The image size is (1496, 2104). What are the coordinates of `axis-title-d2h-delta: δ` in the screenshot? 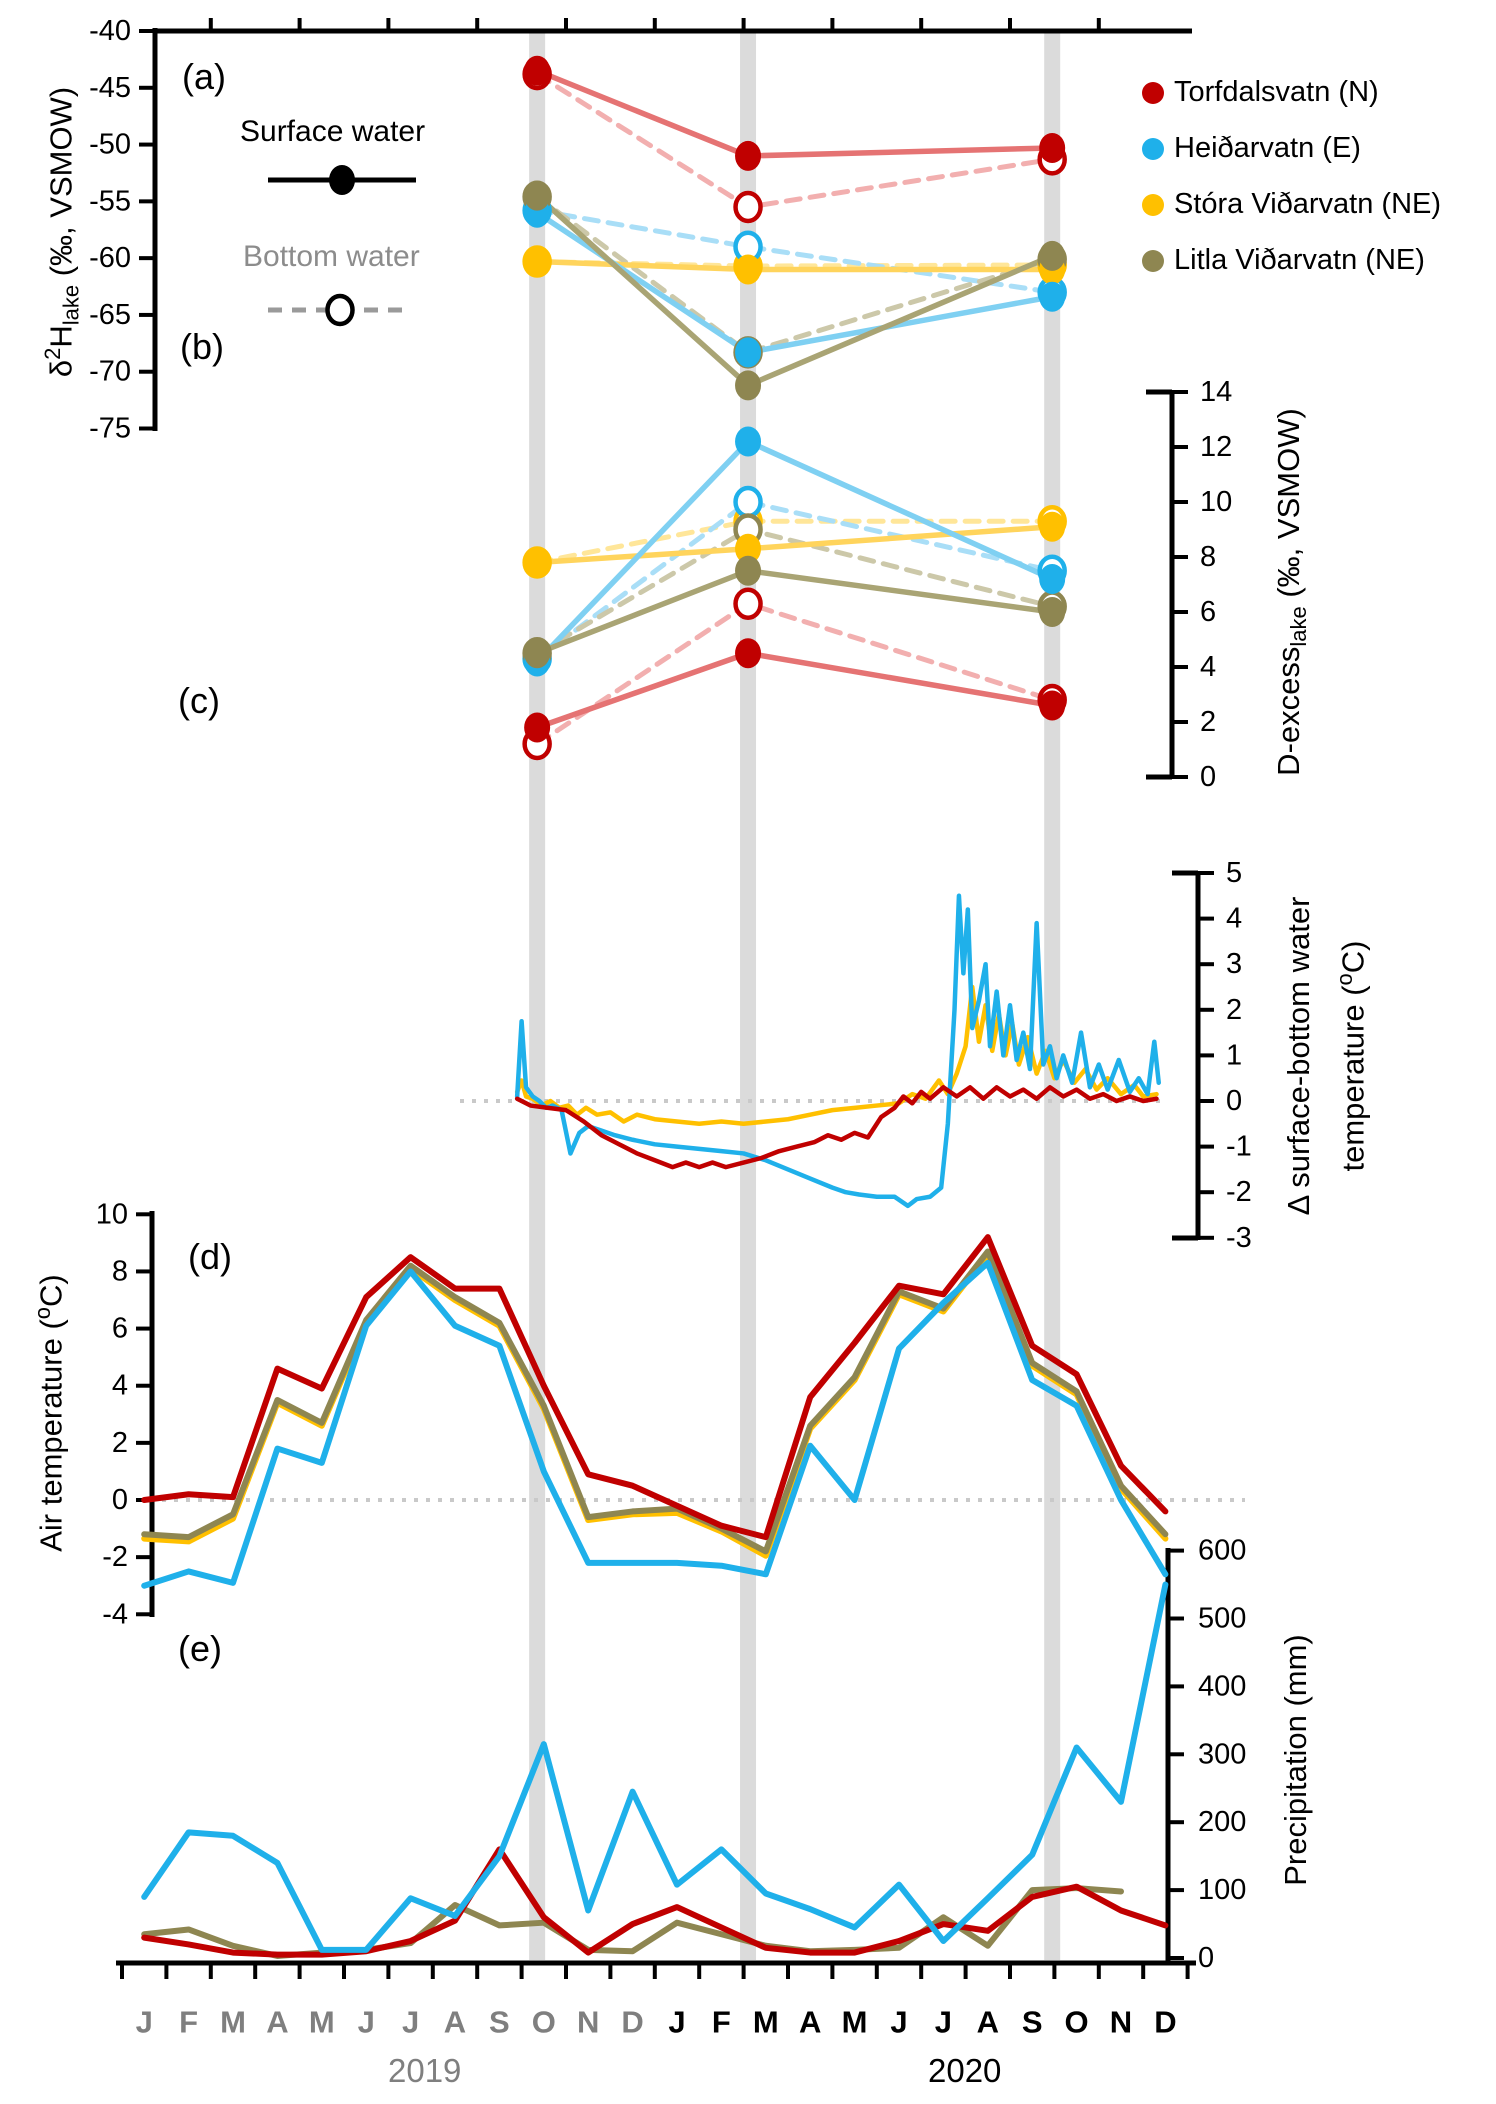 It's located at (61, 368).